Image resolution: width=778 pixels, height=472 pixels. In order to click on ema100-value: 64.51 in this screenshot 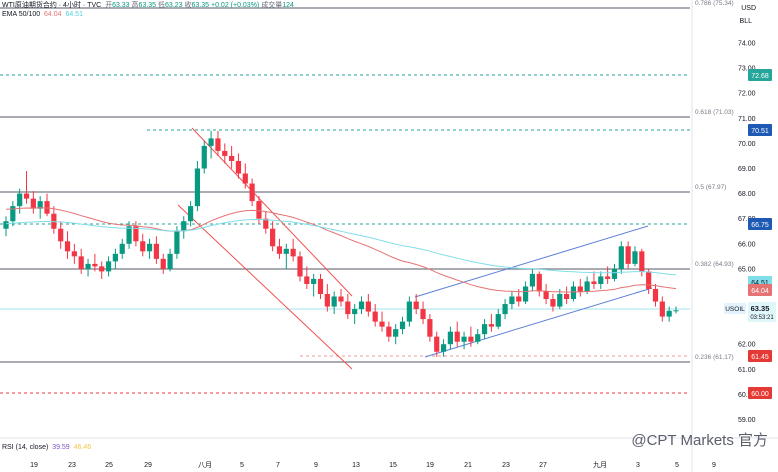, I will do `click(74, 14)`.